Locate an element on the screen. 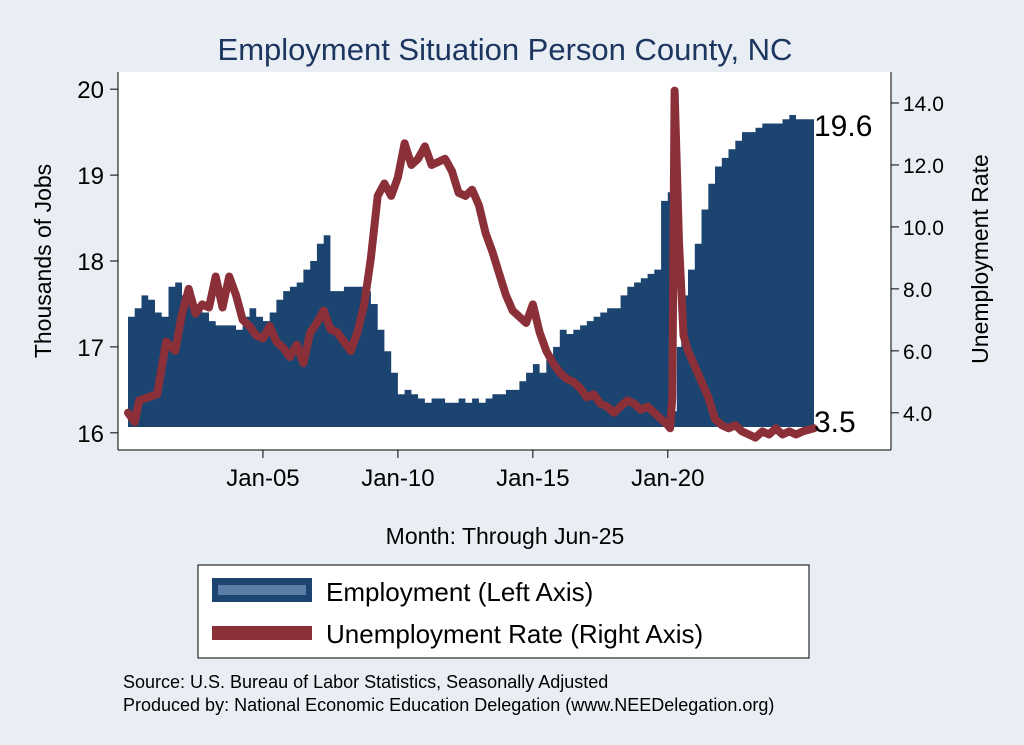 The height and width of the screenshot is (745, 1024). chart-title: Employment Situation Person County, NC is located at coordinates (505, 49).